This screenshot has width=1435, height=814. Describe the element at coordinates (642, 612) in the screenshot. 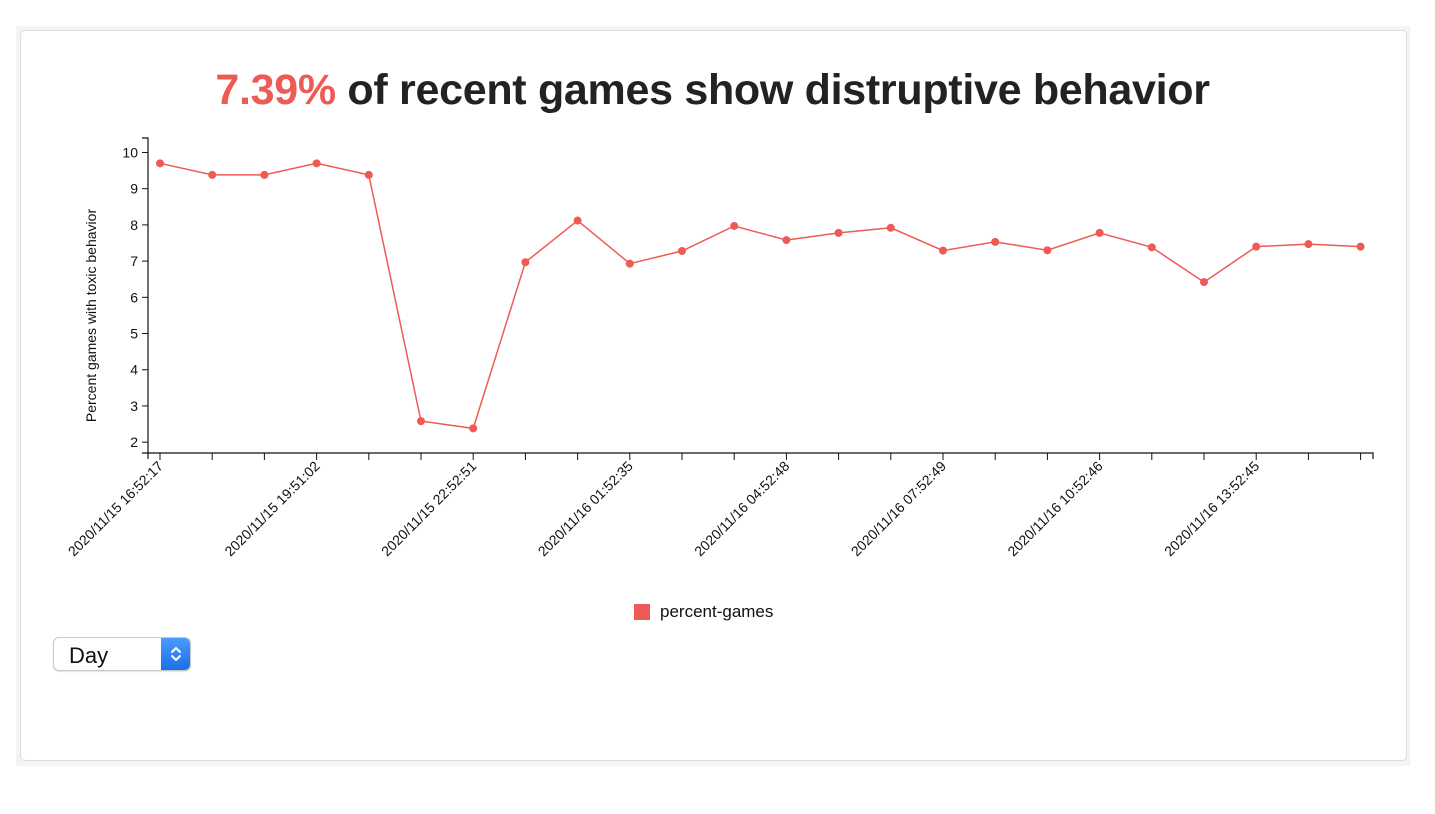

I see `legend-swatch` at that location.